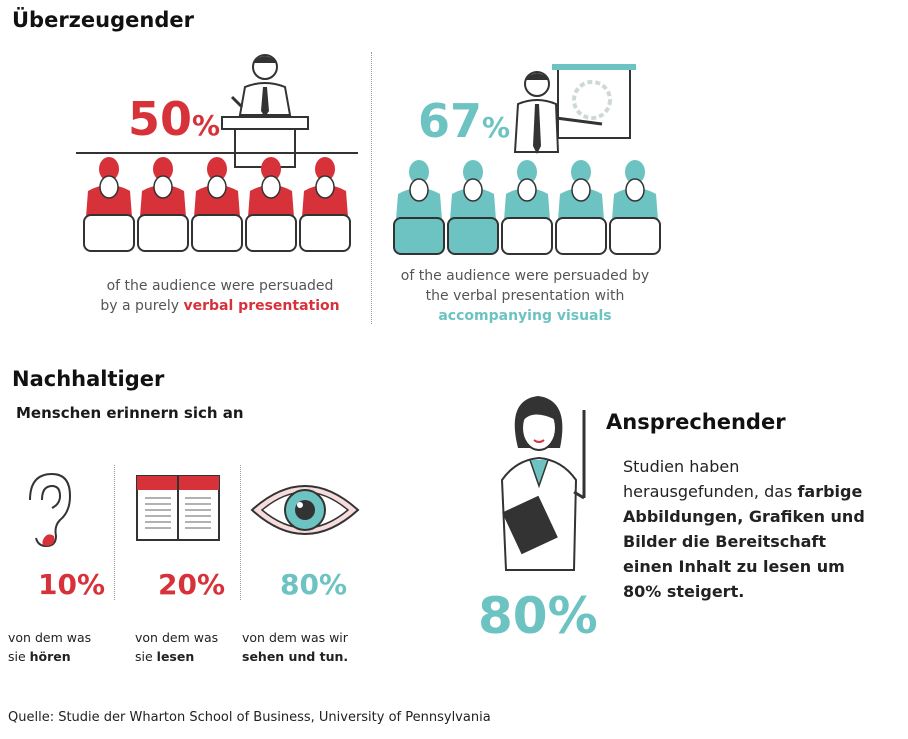 Image resolution: width=908 pixels, height=739 pixels. I want to click on section-title-appealing: Ansprechender, so click(696, 422).